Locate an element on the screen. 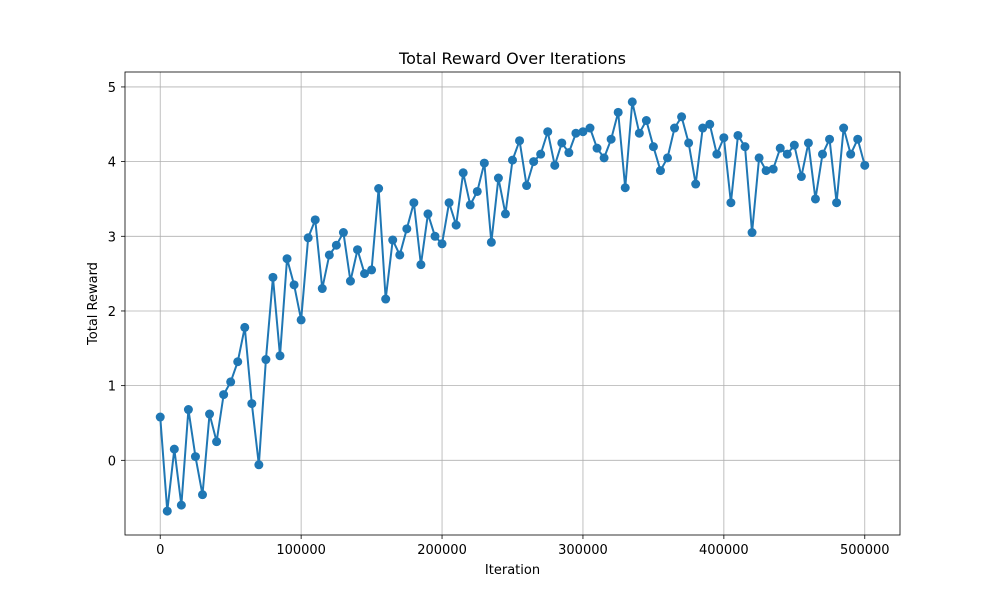 The image size is (1000, 600). x-axis-label: Iteration is located at coordinates (512, 570).